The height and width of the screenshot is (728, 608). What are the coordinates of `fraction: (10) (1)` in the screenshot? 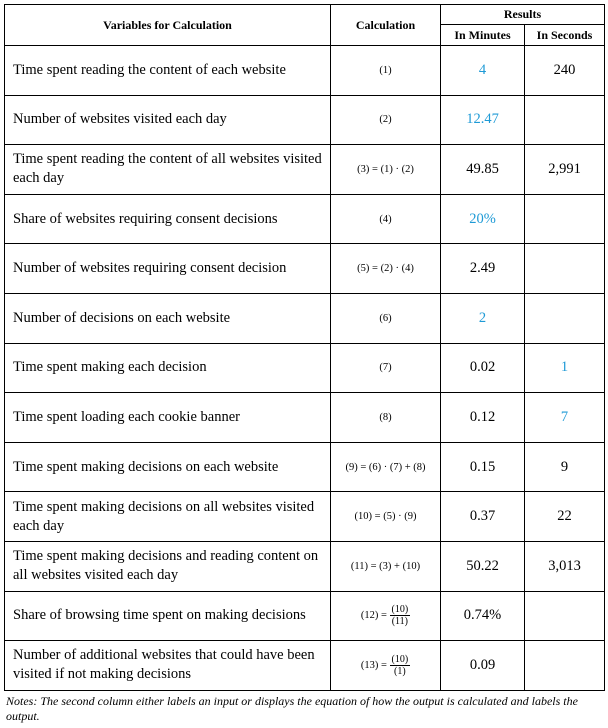 It's located at (400, 665).